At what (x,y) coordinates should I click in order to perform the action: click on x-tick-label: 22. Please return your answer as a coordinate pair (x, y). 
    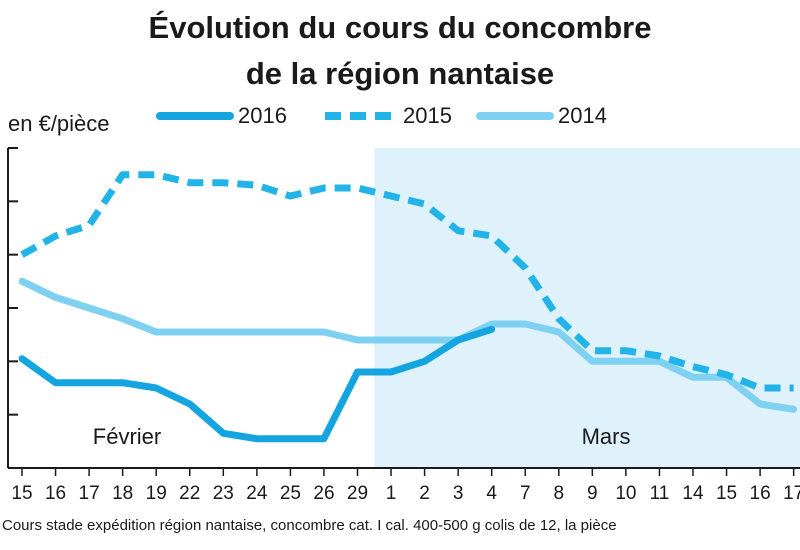
    Looking at the image, I should click on (189, 493).